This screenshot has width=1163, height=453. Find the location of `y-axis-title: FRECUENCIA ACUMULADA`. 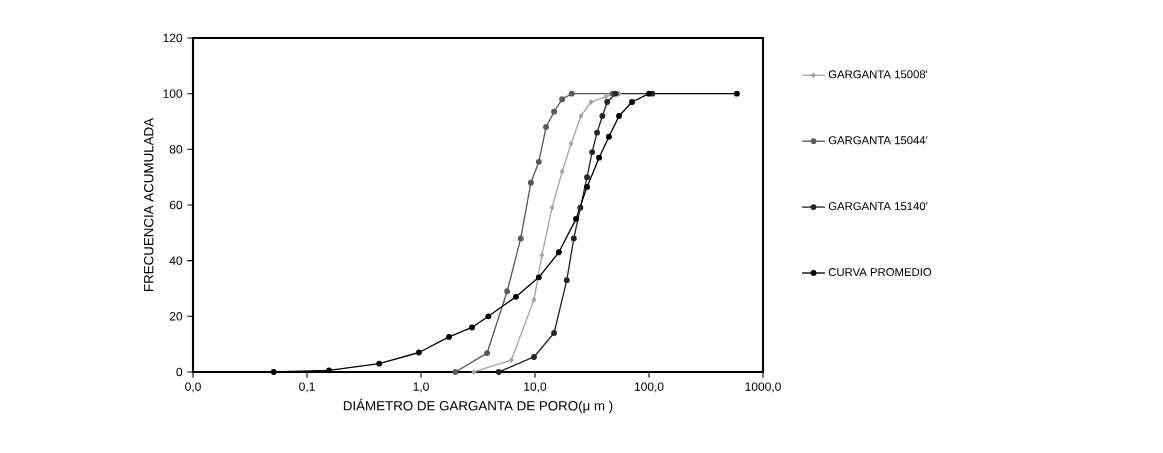

y-axis-title: FRECUENCIA ACUMULADA is located at coordinates (149, 204).